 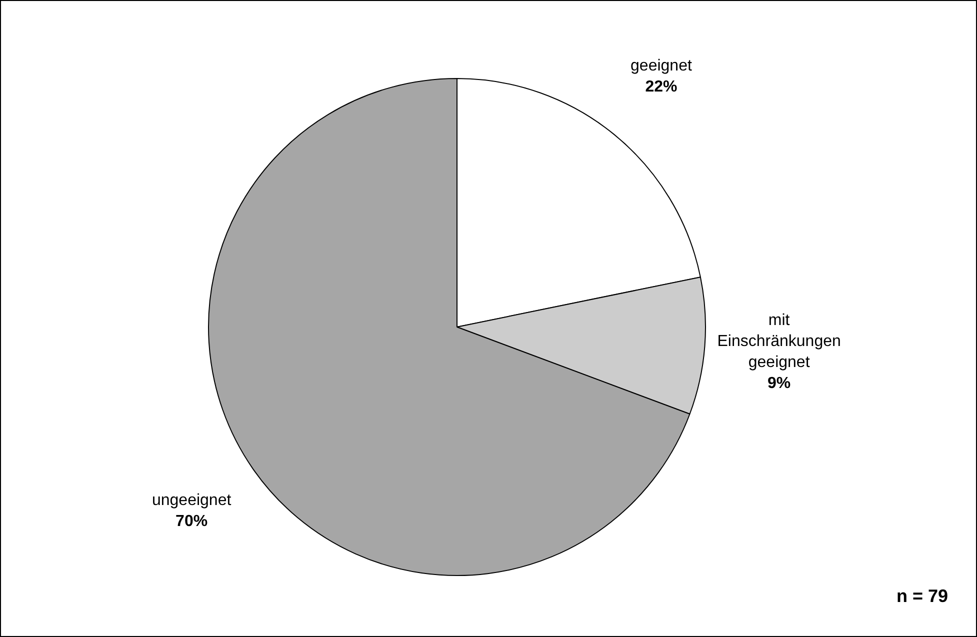 I want to click on data-label: 70%, so click(x=192, y=521).